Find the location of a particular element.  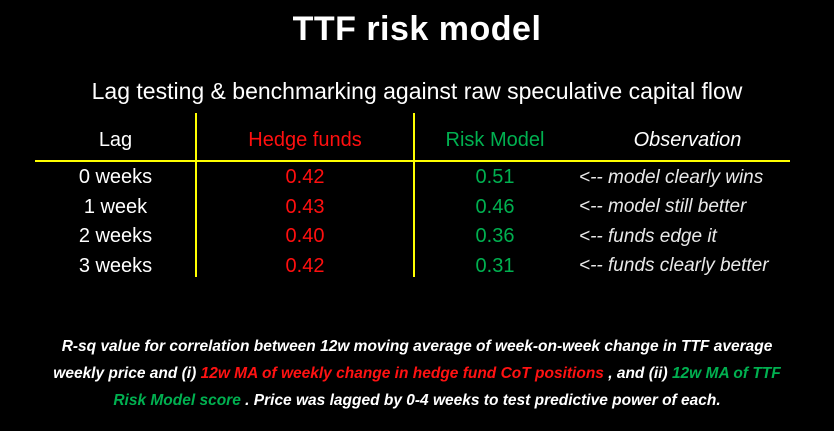

cell-lag: 1 week is located at coordinates (115, 206).